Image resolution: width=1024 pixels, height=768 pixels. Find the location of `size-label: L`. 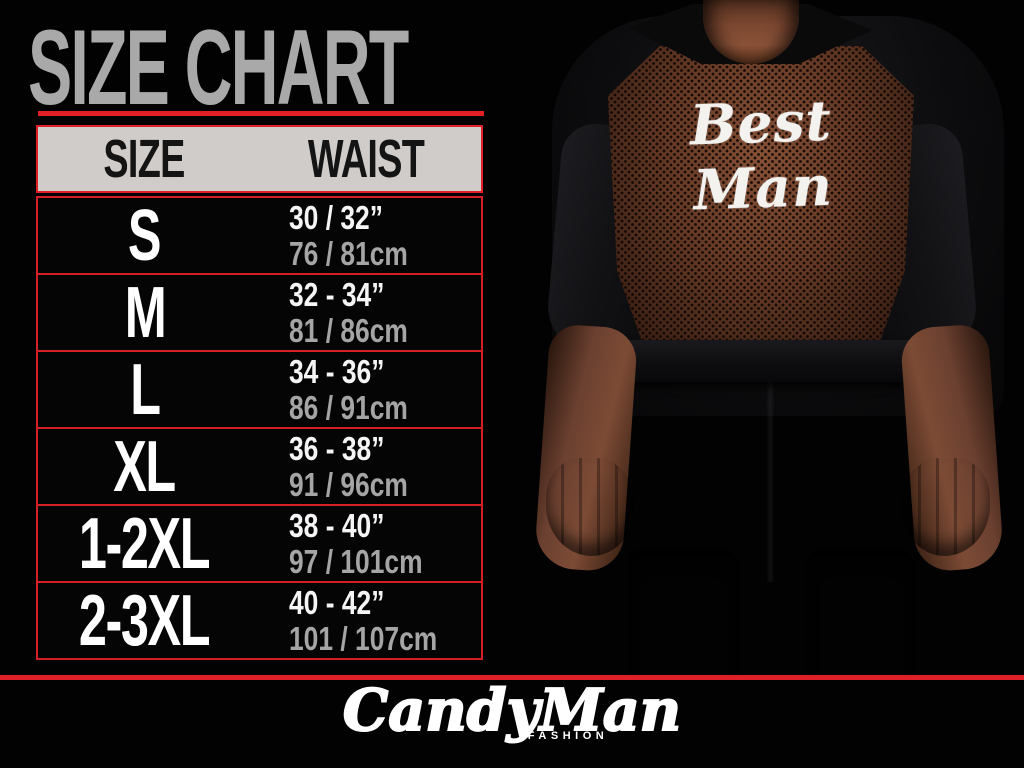

size-label: L is located at coordinates (145, 389).